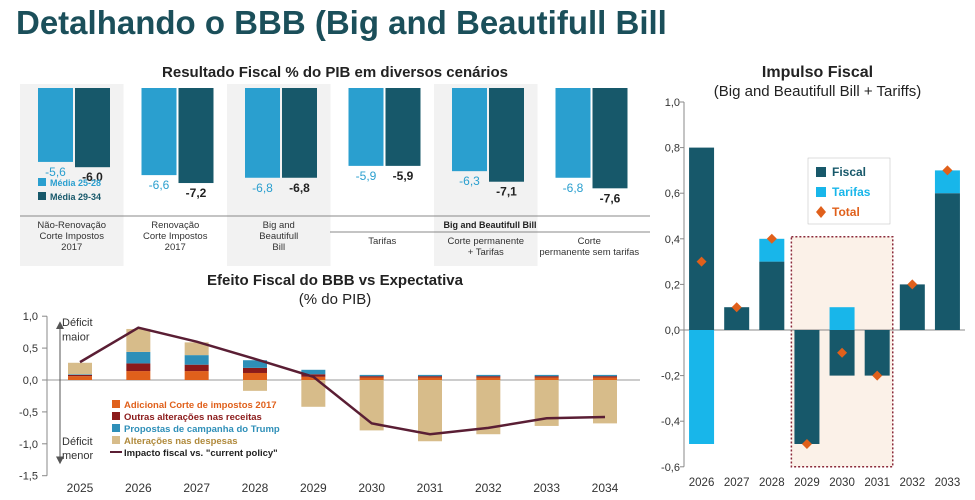  Describe the element at coordinates (670, 377) in the screenshot. I see `y-tick-label: -0,2` at that location.